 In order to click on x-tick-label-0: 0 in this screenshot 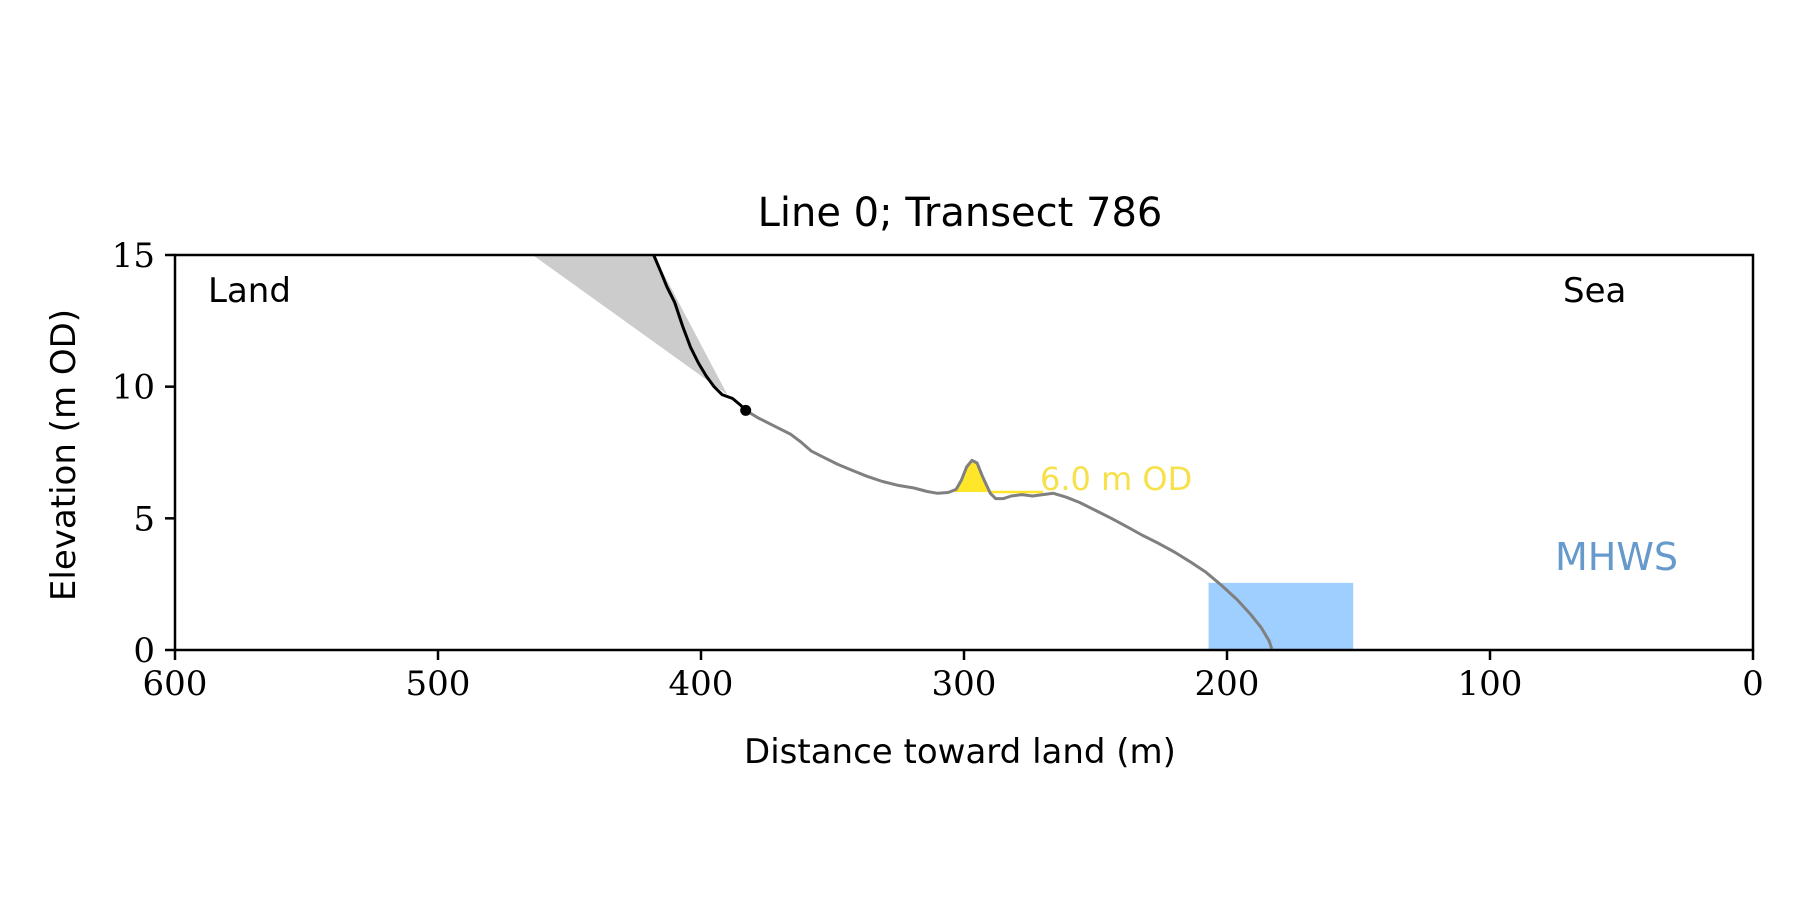, I will do `click(1753, 684)`.